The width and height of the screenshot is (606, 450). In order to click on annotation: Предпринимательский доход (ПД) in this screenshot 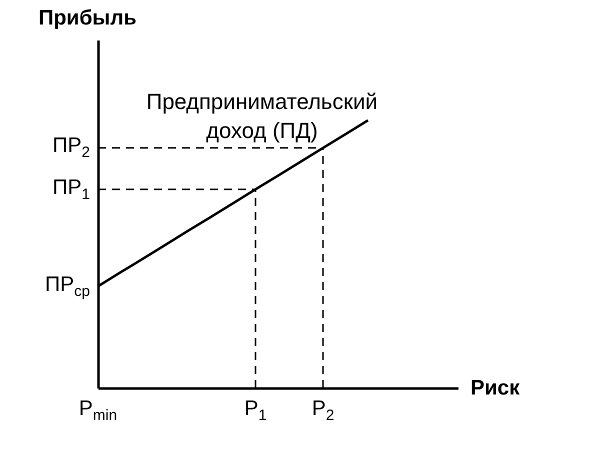, I will do `click(262, 116)`.